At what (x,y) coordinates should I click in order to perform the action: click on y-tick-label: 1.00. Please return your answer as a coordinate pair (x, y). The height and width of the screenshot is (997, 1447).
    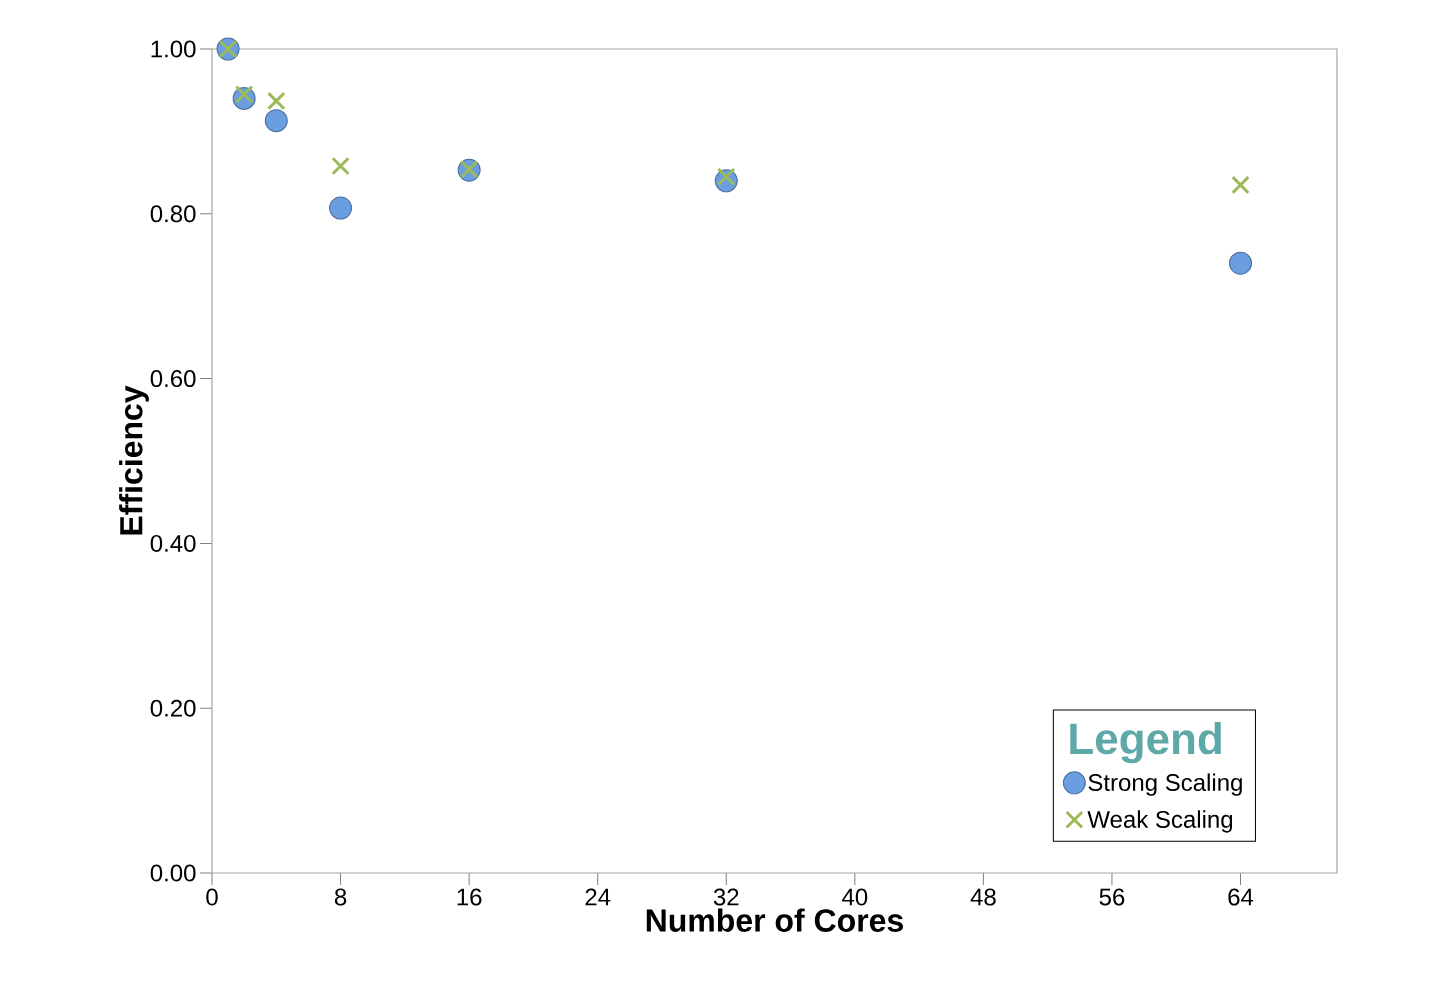
    Looking at the image, I should click on (173, 49).